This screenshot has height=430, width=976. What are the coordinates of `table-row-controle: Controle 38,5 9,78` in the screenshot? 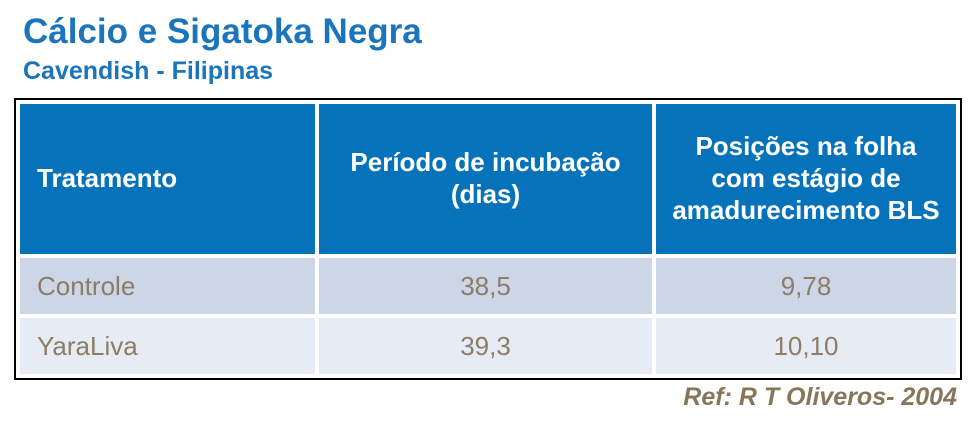 It's located at (488, 286).